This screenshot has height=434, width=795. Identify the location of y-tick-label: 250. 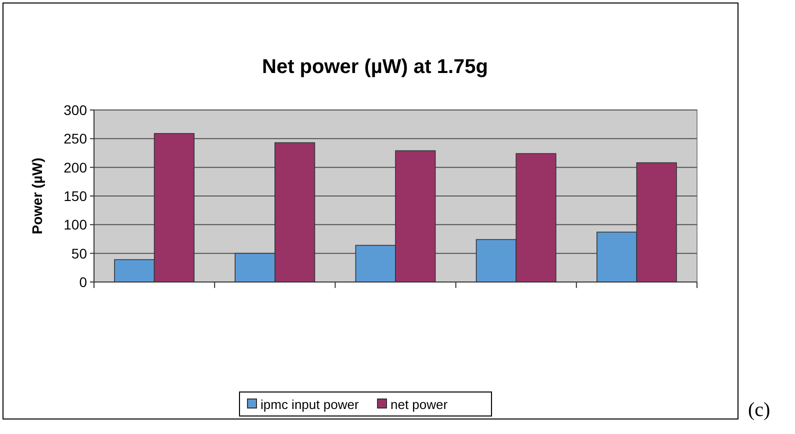
(76, 138).